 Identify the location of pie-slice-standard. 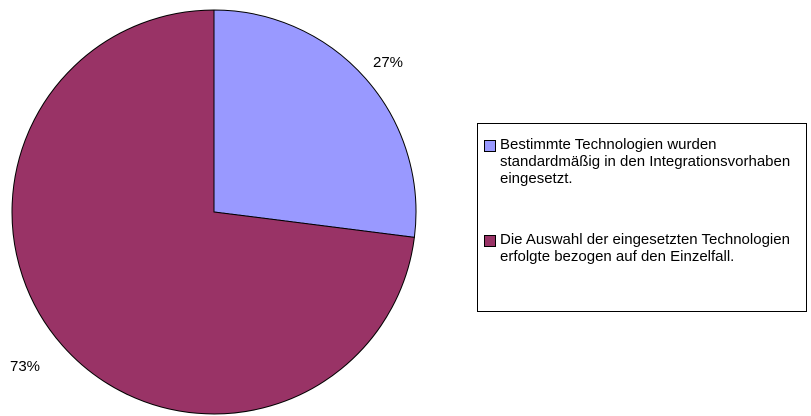
(315, 123).